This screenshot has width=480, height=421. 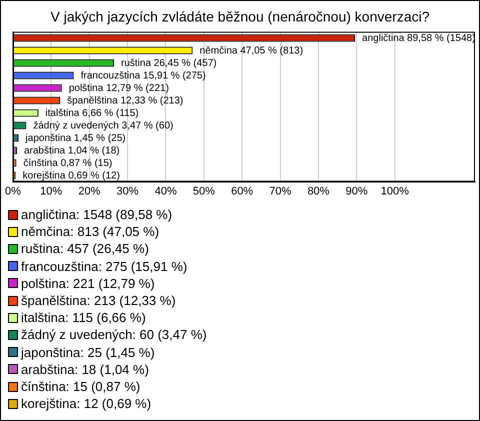 I want to click on text: angličtina: 1548 (89,58 %), so click(x=96, y=215).